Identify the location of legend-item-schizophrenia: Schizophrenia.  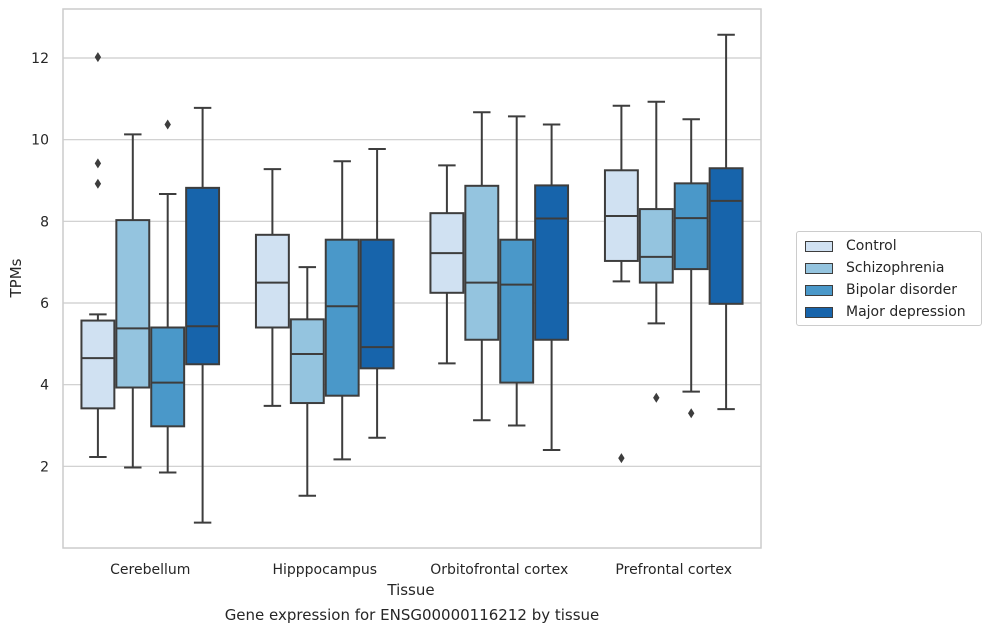
(874, 268).